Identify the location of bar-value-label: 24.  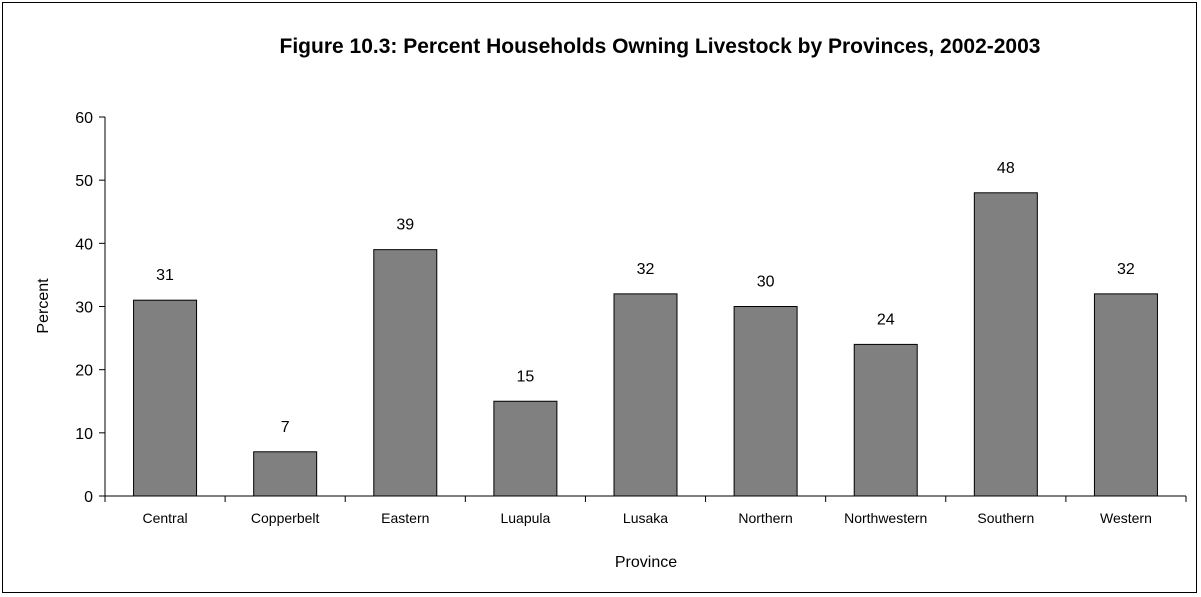
(886, 319).